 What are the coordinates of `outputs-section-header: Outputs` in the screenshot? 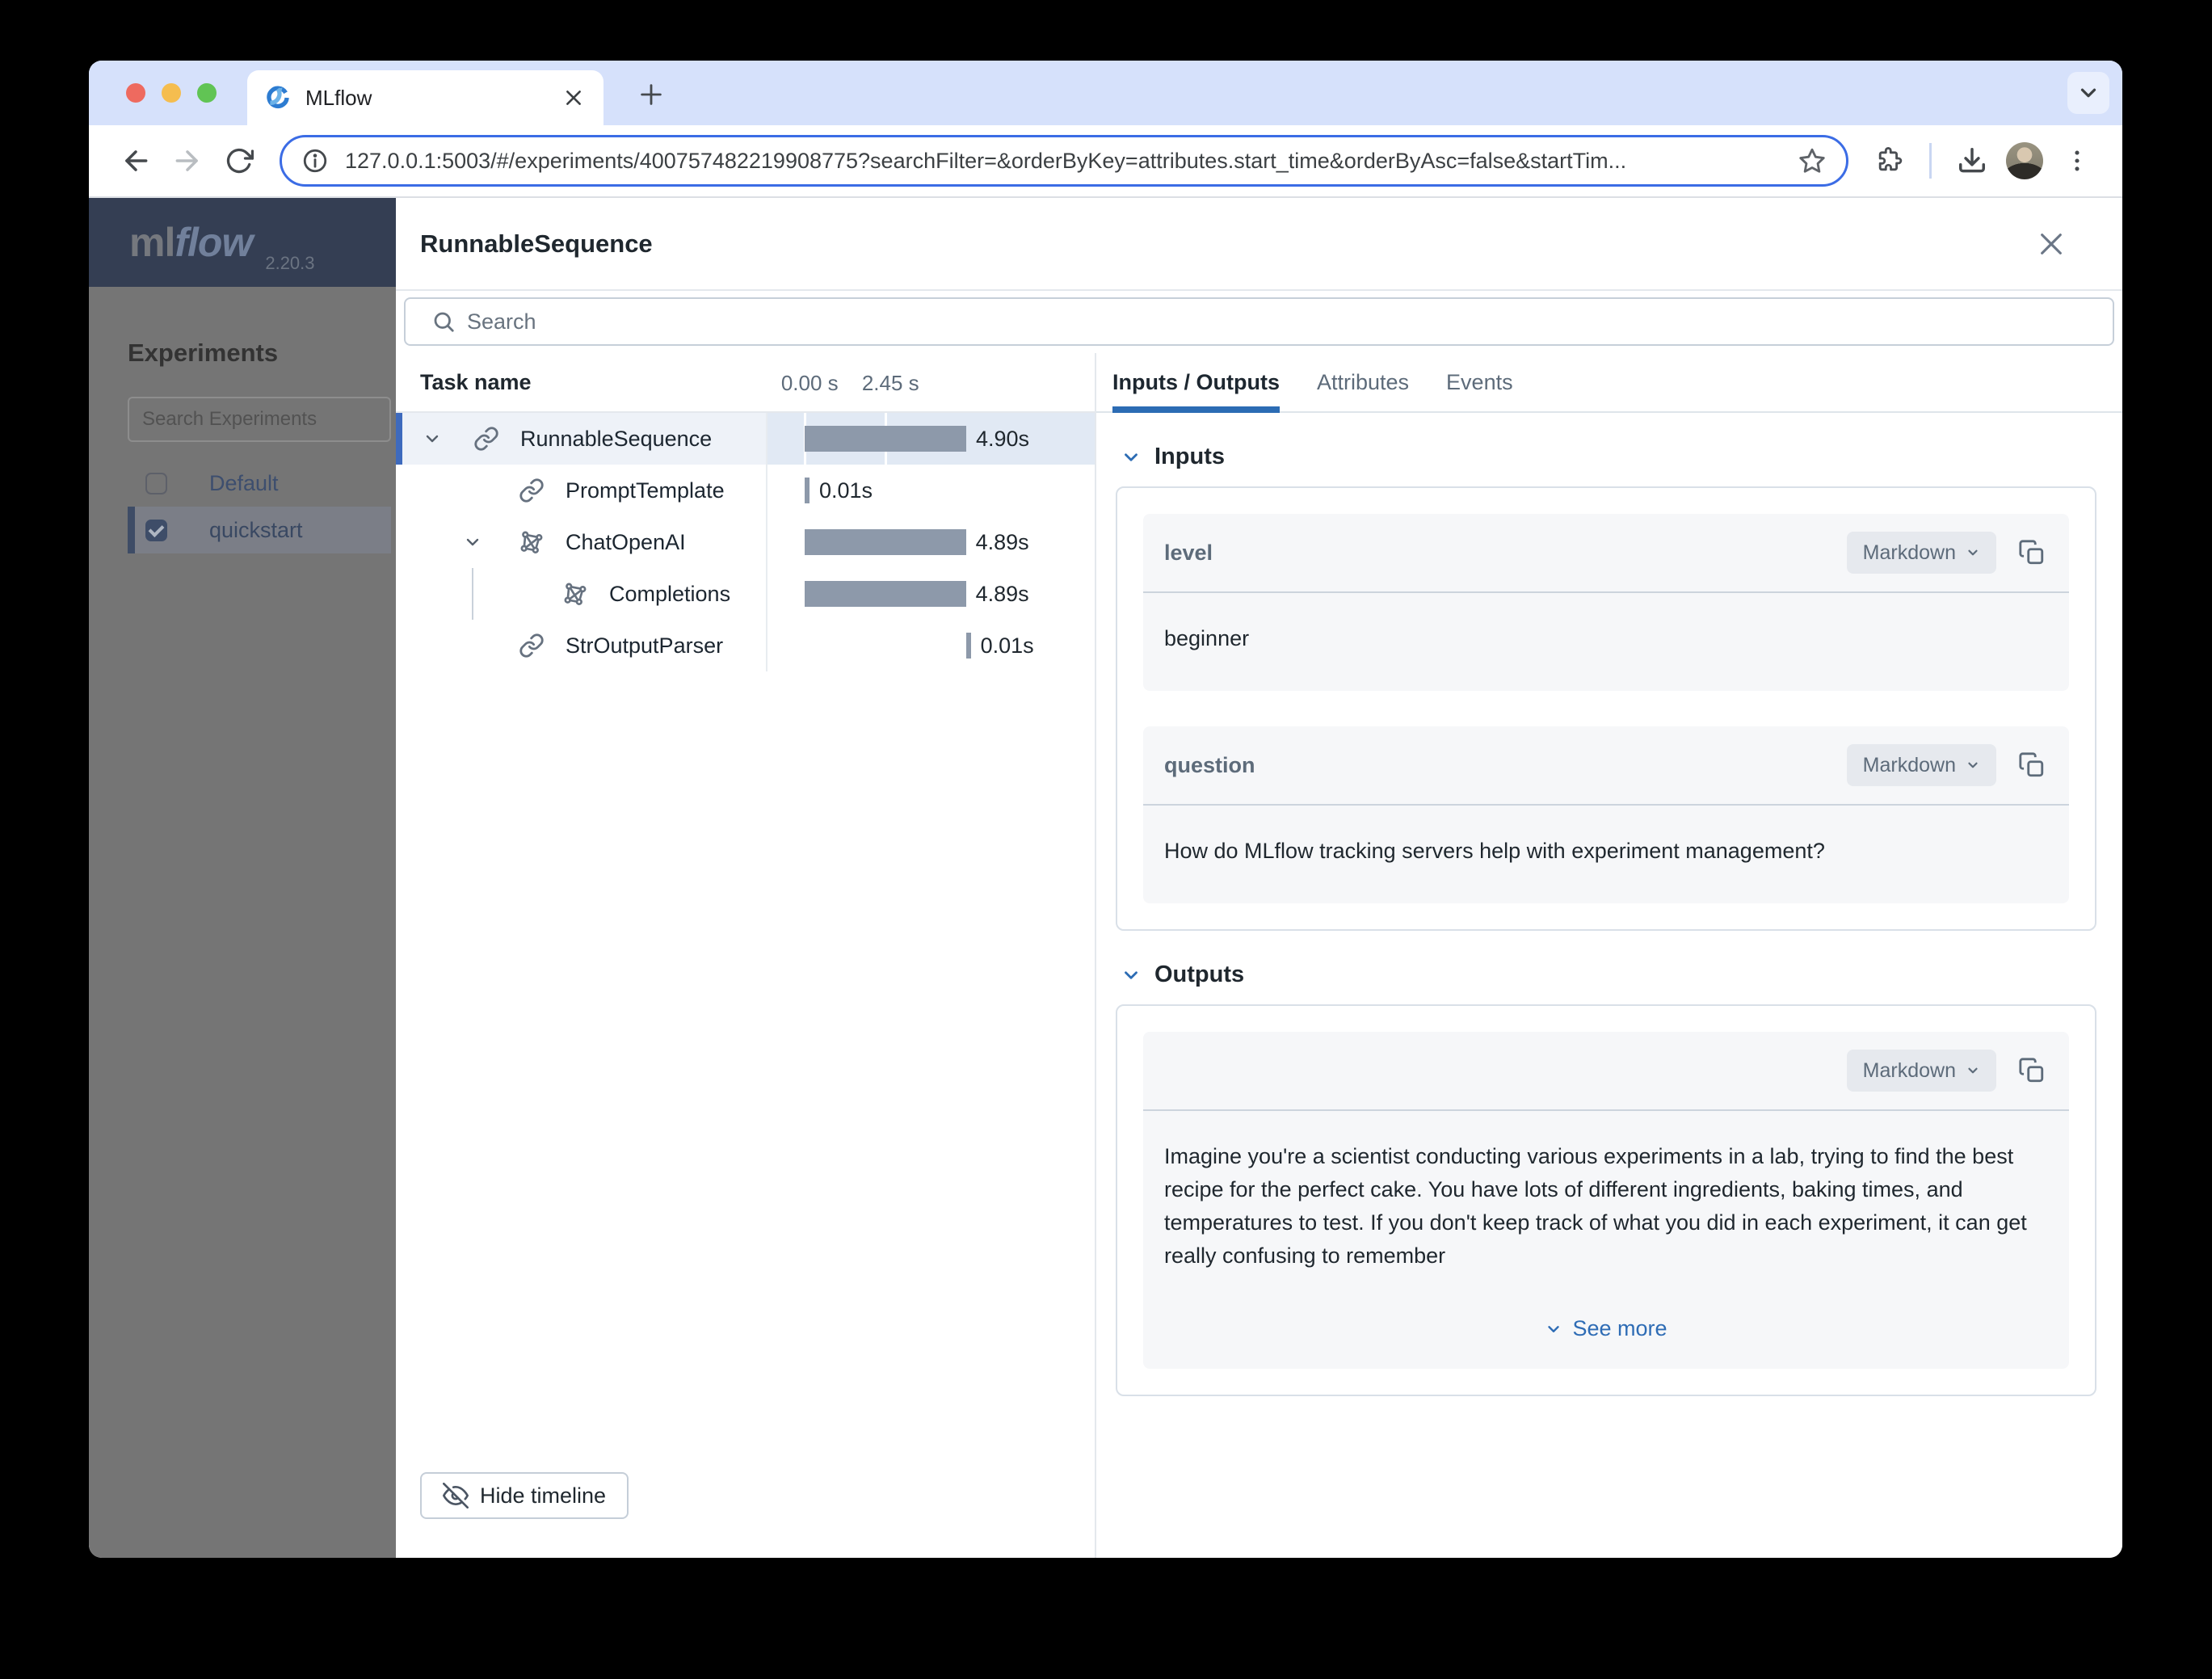 It's located at (1608, 975).